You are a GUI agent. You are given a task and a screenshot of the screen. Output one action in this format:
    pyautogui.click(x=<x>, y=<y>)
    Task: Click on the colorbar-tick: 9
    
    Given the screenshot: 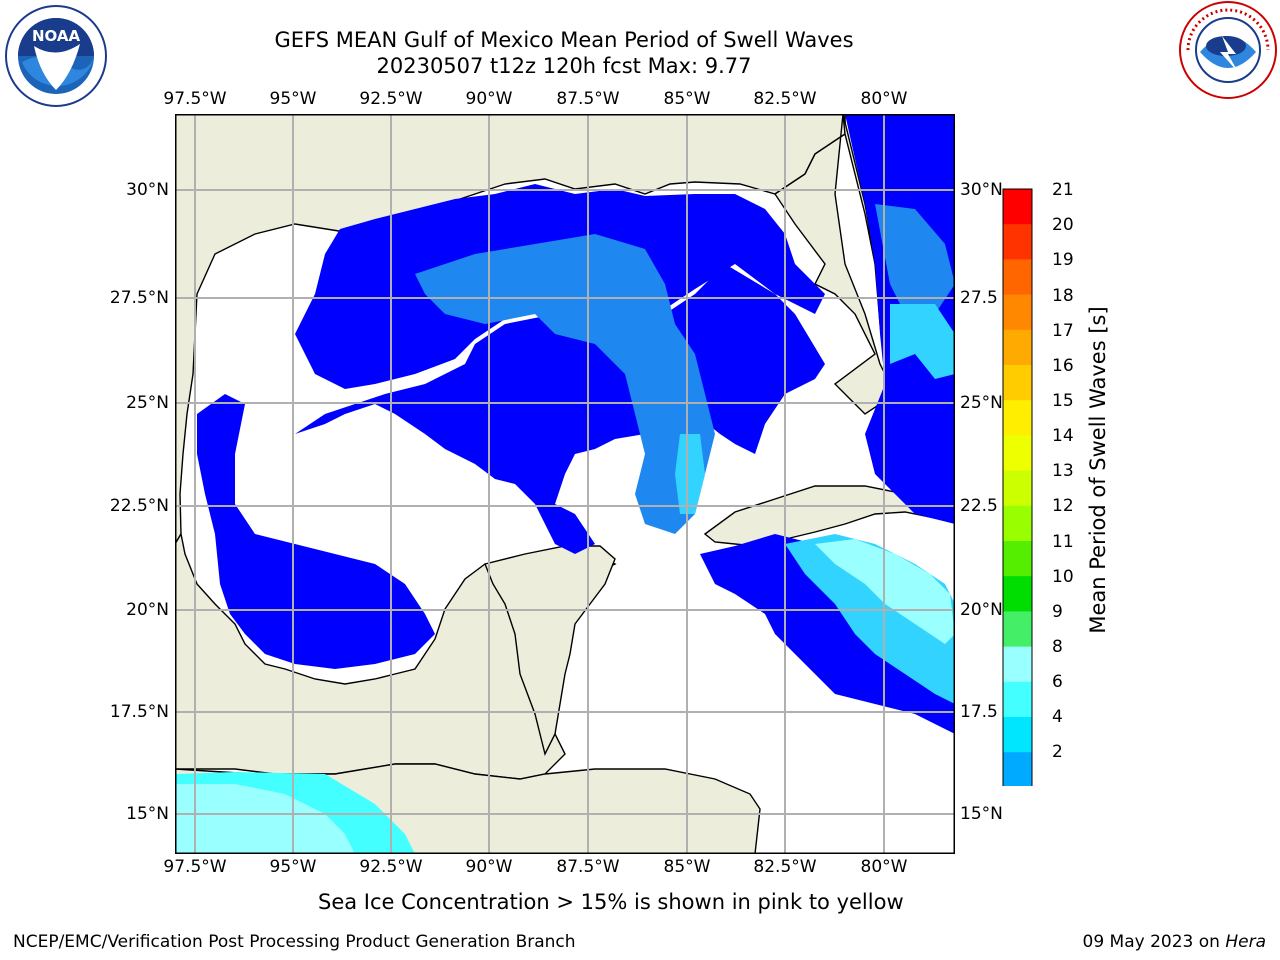 What is the action you would take?
    pyautogui.click(x=1057, y=612)
    